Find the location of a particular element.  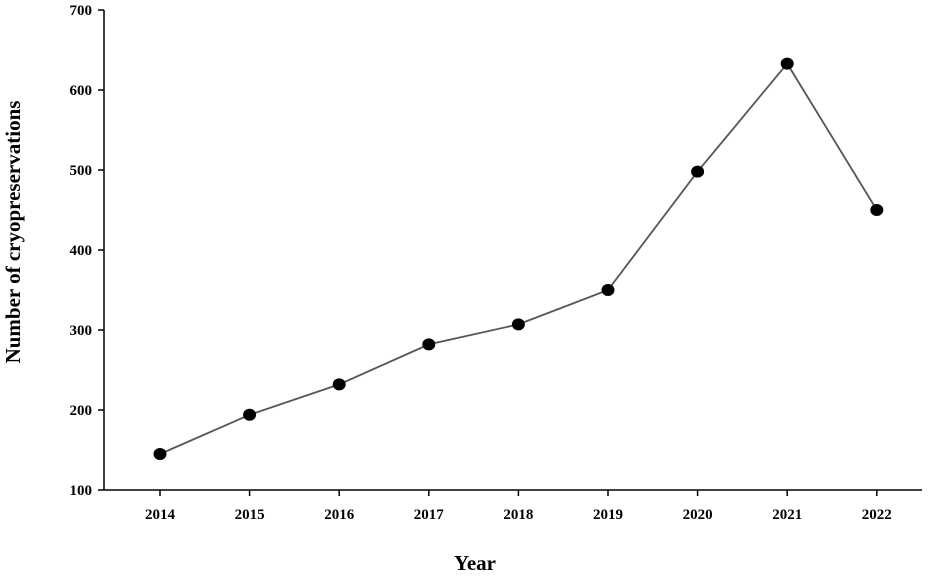

y-tick-label: 400 is located at coordinates (81, 251).